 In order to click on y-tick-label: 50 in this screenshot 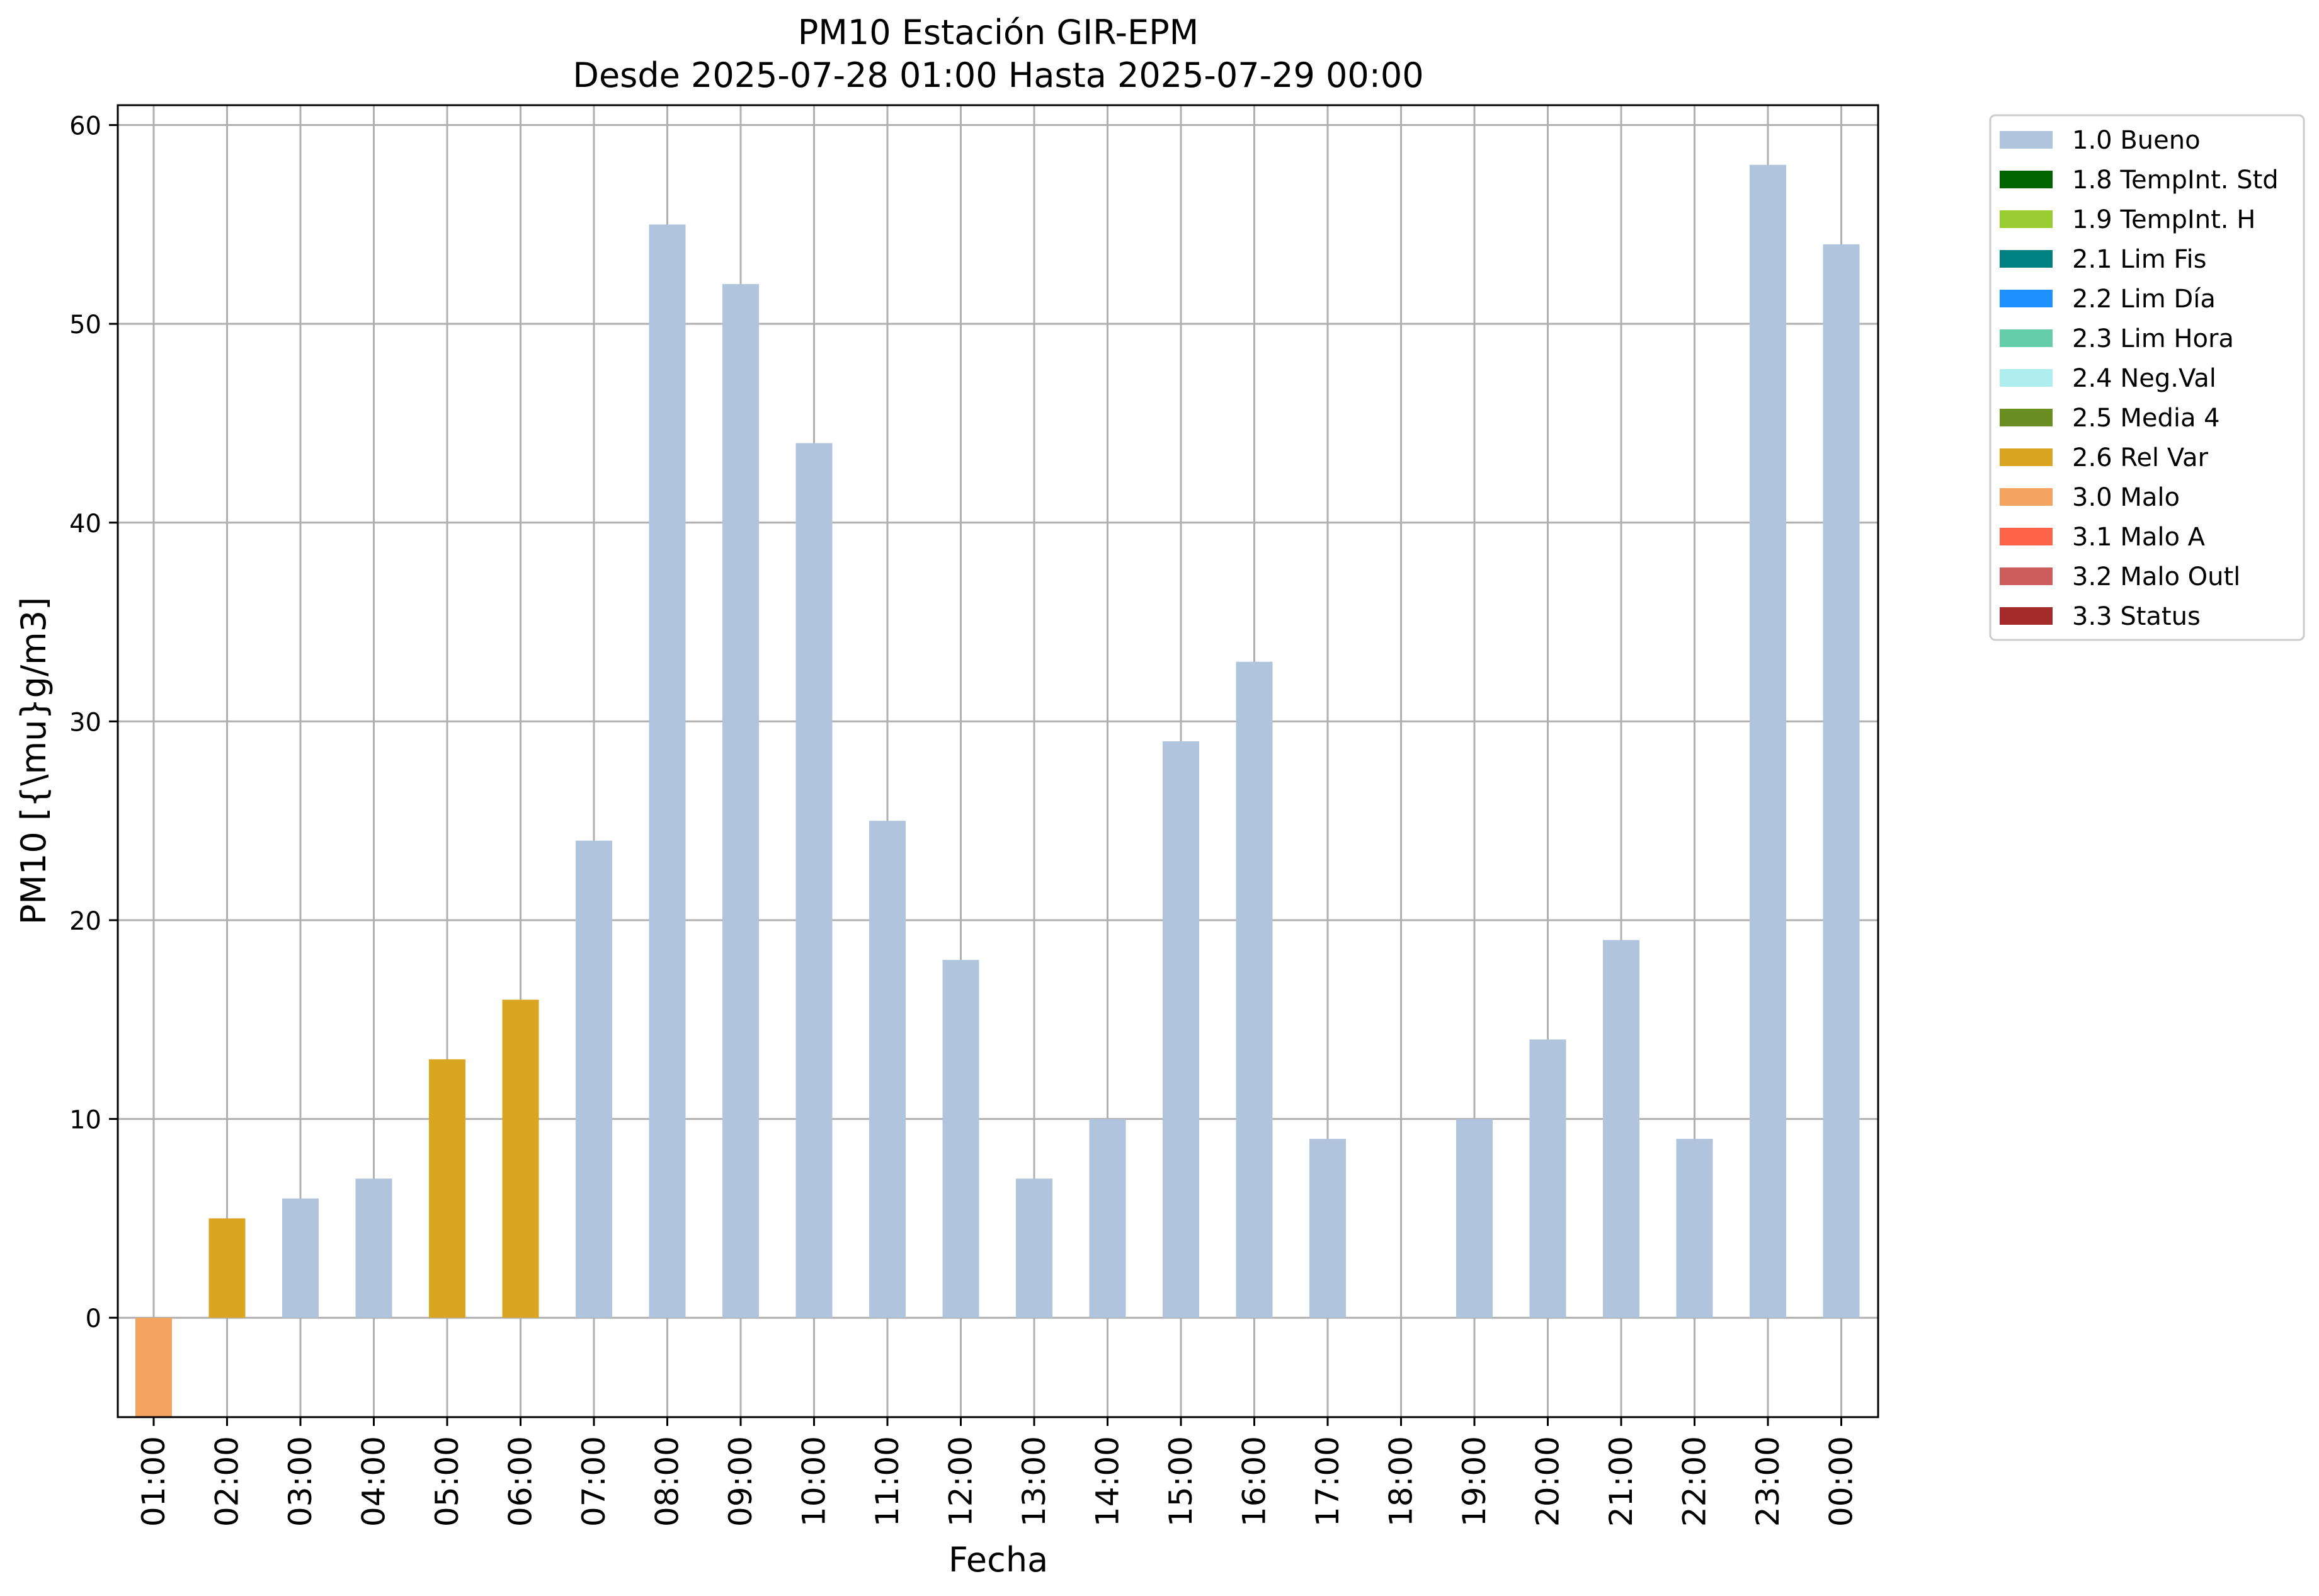, I will do `click(85, 325)`.